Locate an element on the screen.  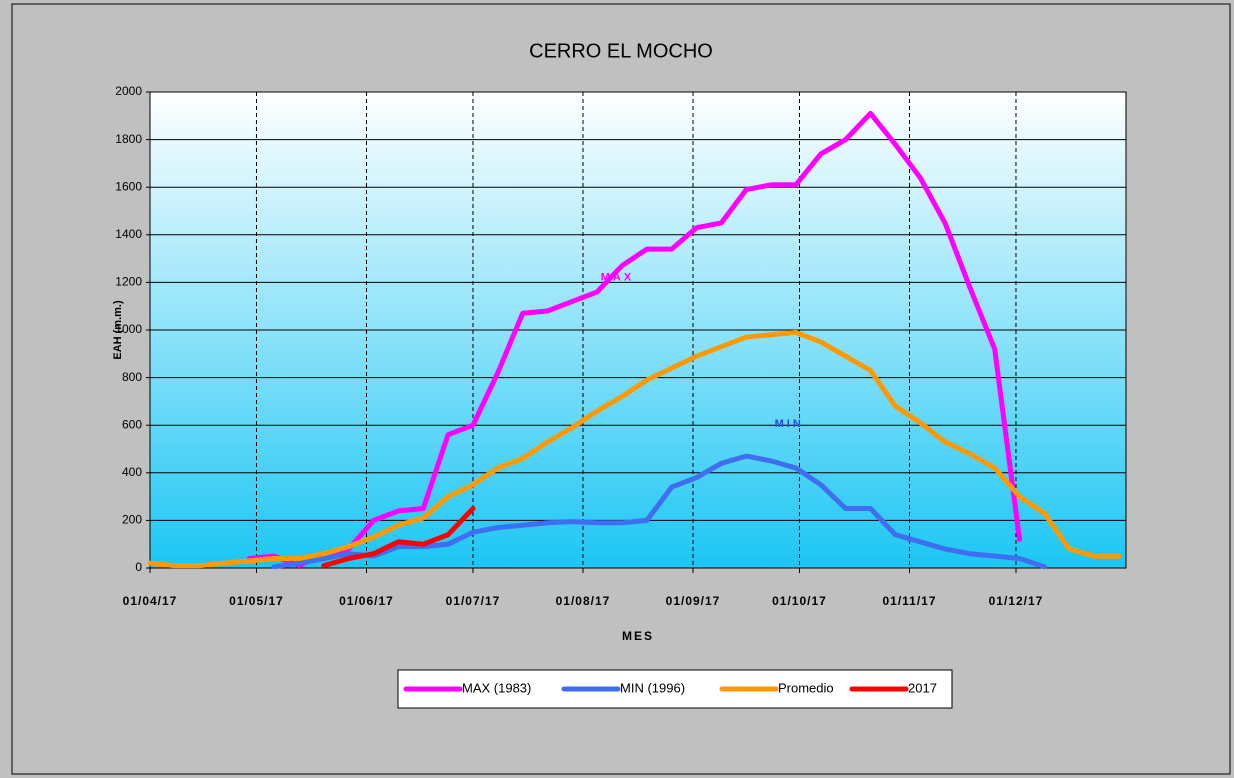
y-tick-label: 400 is located at coordinates (132, 472).